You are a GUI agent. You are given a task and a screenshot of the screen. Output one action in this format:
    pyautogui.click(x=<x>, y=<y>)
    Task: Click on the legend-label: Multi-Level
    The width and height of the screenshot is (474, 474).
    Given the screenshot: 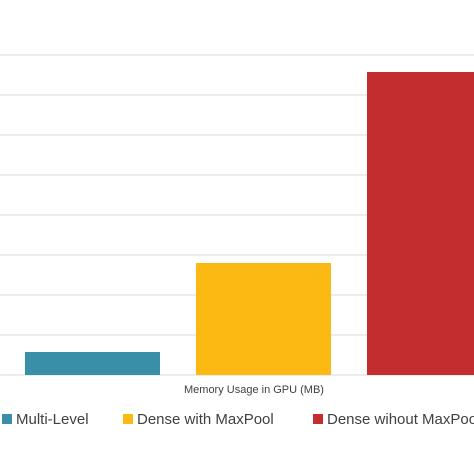 What is the action you would take?
    pyautogui.click(x=52, y=419)
    